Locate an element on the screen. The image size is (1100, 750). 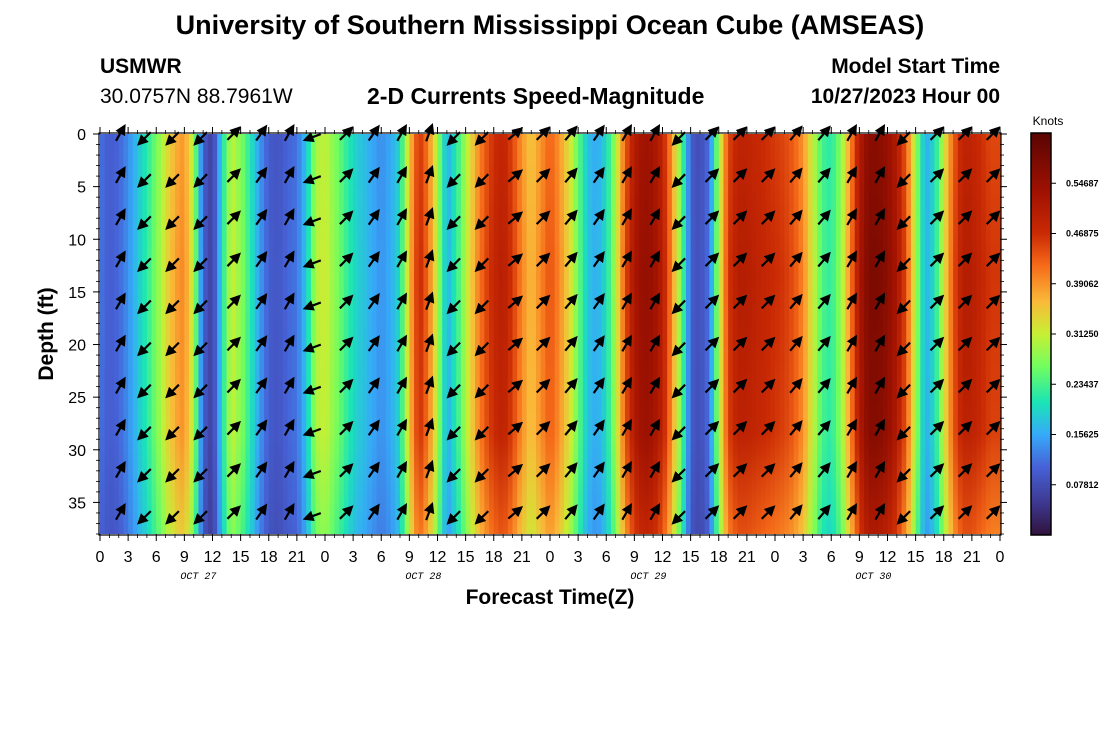
x-tick-label: 18 is located at coordinates (269, 557).